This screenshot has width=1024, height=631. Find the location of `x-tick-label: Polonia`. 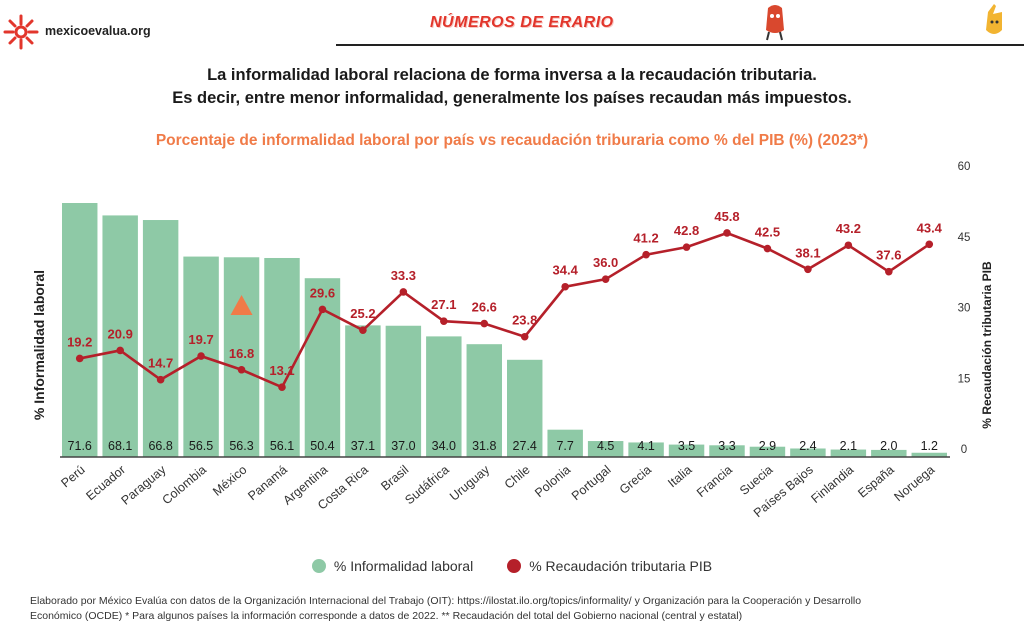

x-tick-label: Polonia is located at coordinates (552, 482).